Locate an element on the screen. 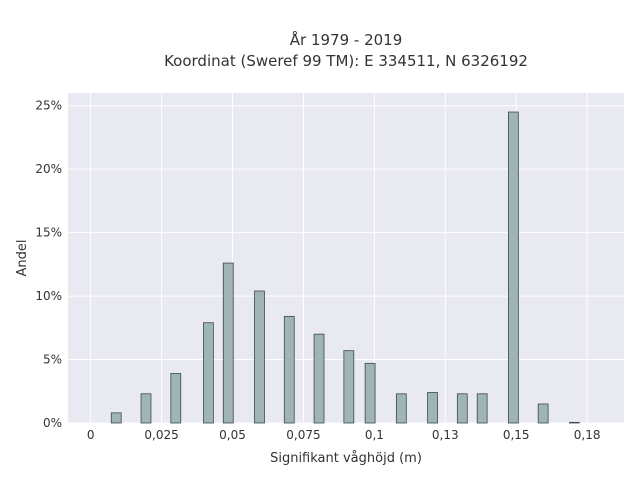  y-tick-label-3: 15% is located at coordinates (48, 233).